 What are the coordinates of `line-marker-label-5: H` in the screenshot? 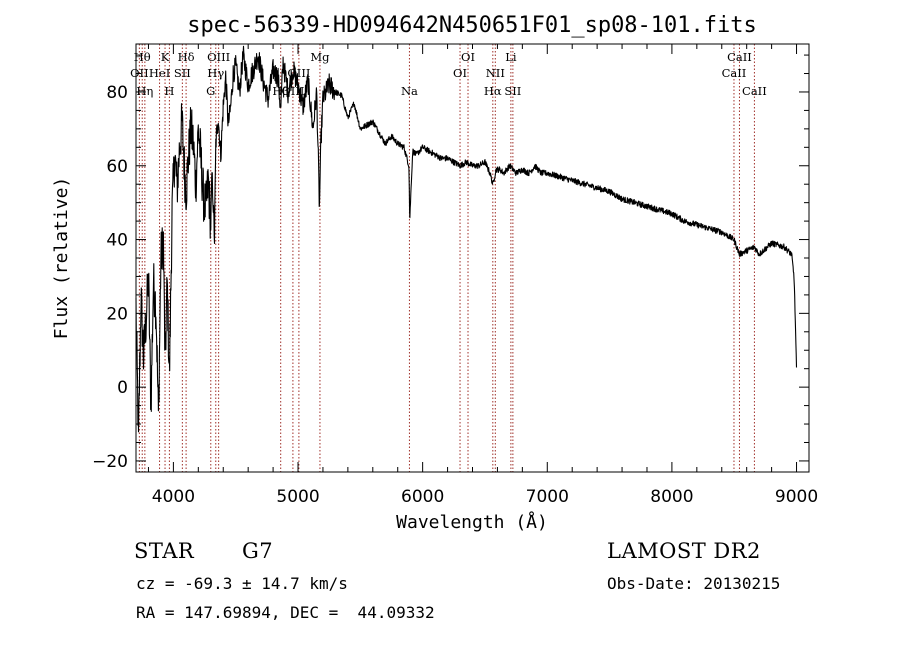 It's located at (169, 91).